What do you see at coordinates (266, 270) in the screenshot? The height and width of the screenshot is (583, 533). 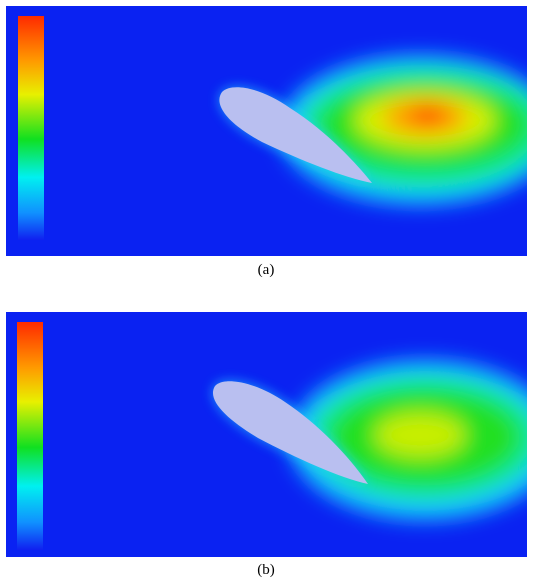 I see `caption: (a)` at bounding box center [266, 270].